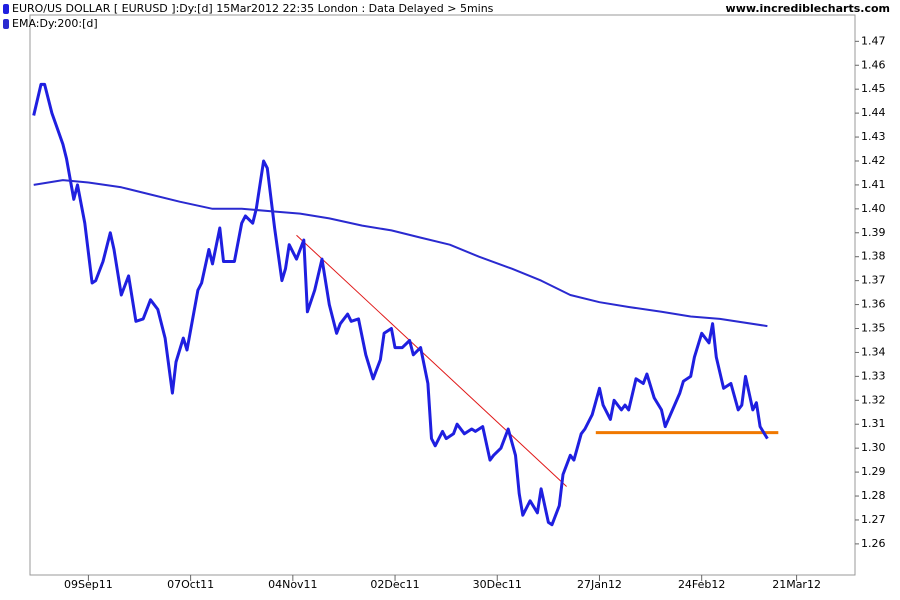 The image size is (900, 600). I want to click on source: www.incrediblecharts.com, so click(808, 8).